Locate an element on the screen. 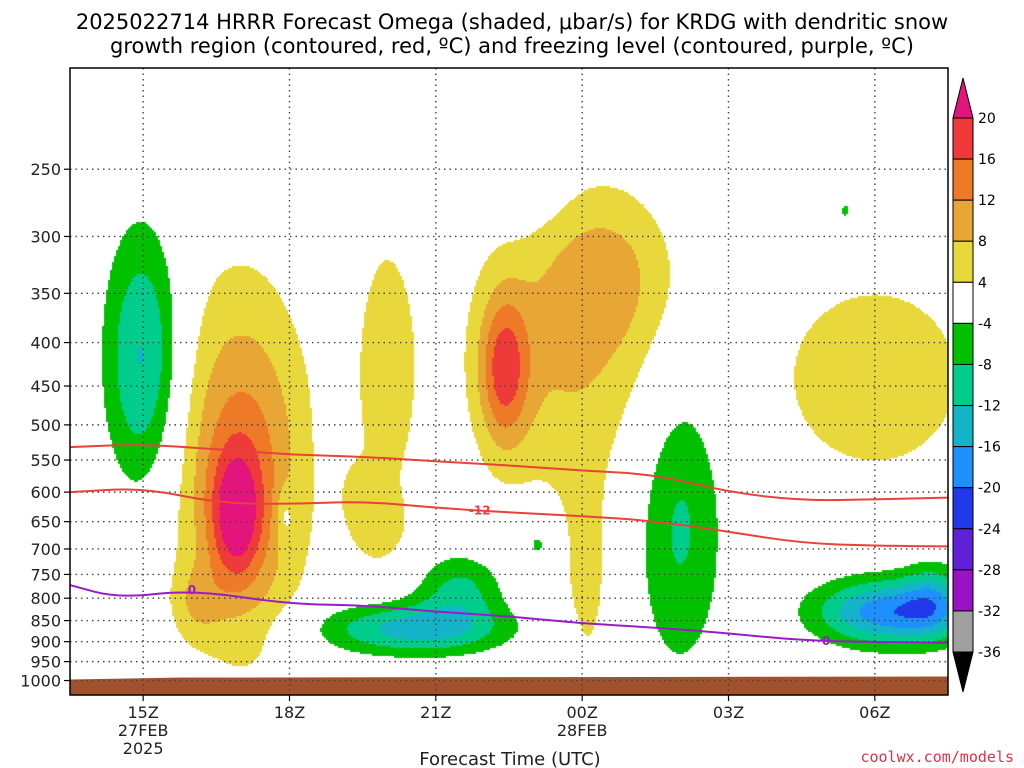 The image size is (1024, 768). colorbar-level-4: 4 is located at coordinates (982, 283).